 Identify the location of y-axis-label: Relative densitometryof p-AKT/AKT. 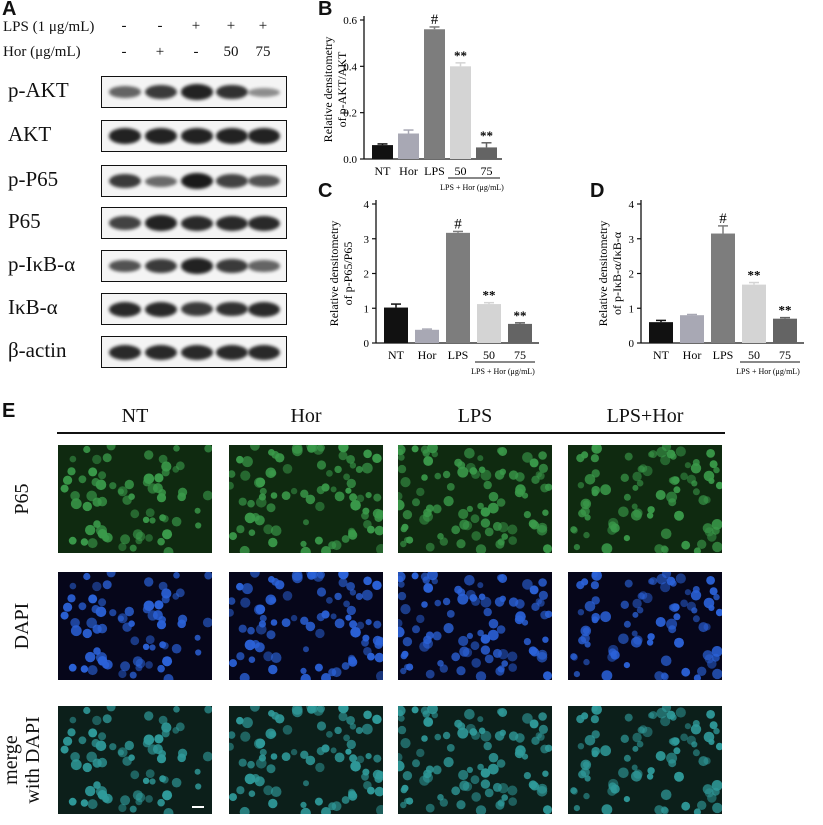
(335, 90).